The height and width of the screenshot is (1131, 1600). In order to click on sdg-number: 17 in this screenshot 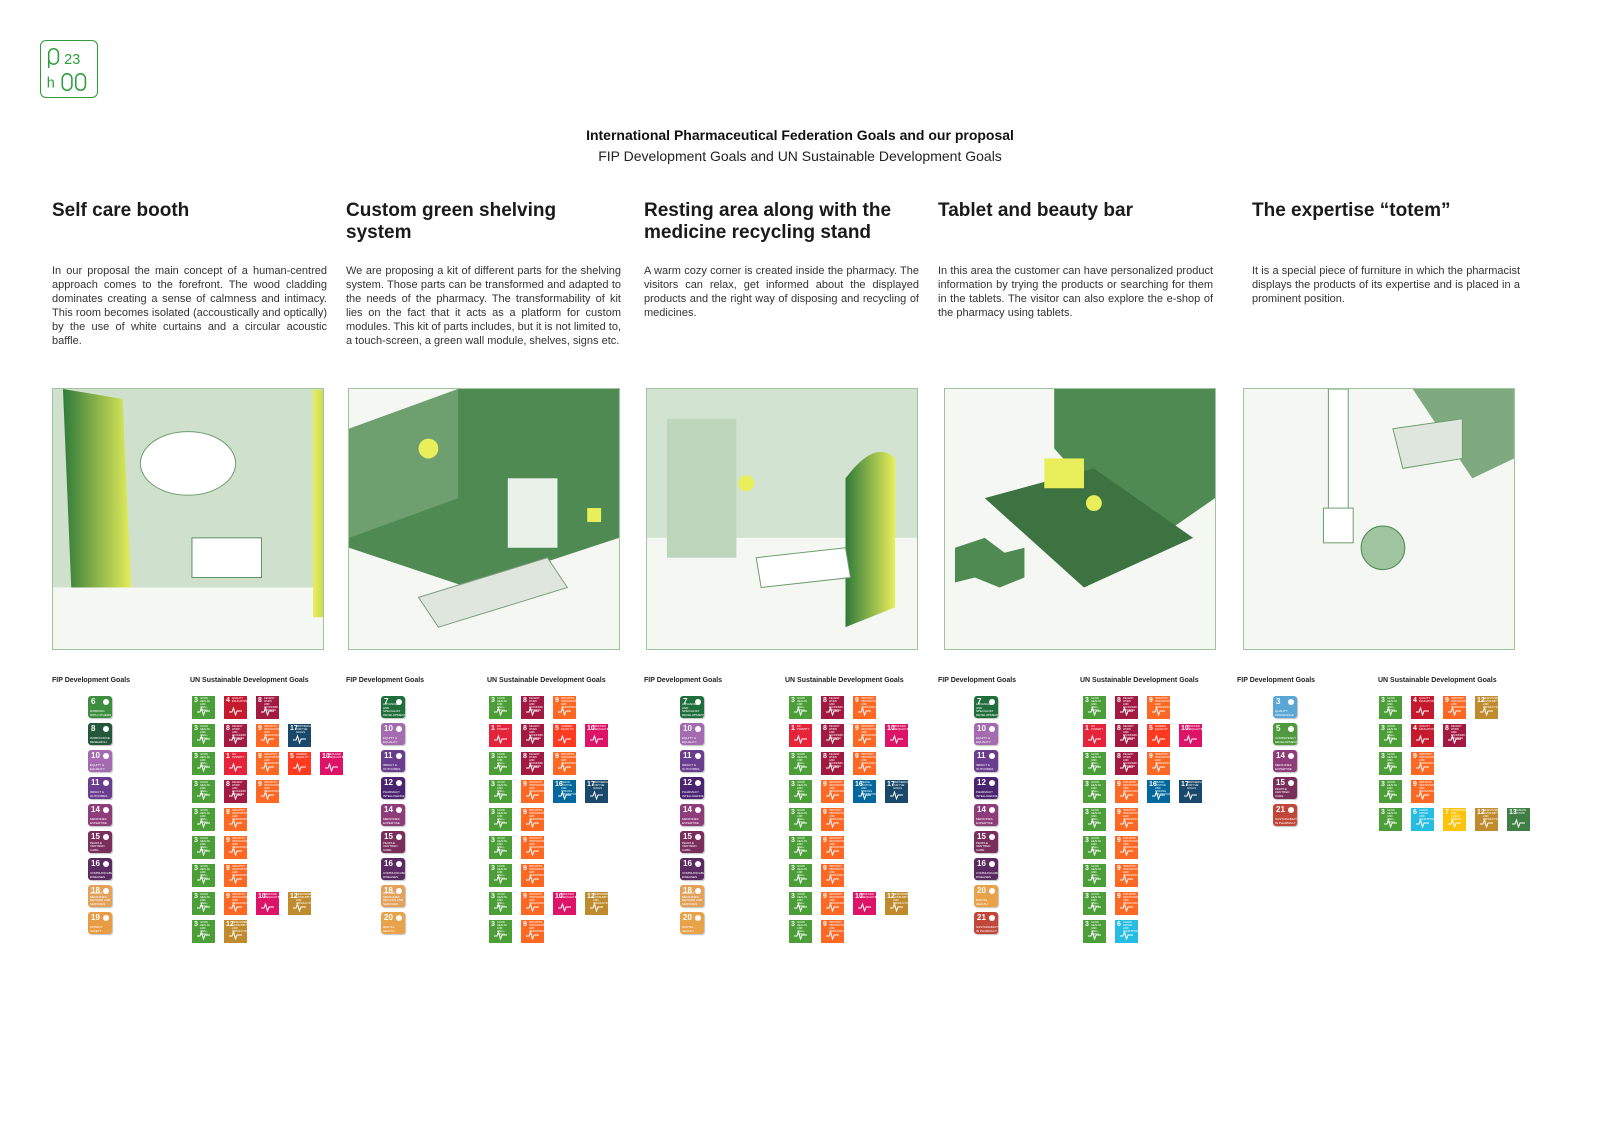, I will do `click(891, 784)`.